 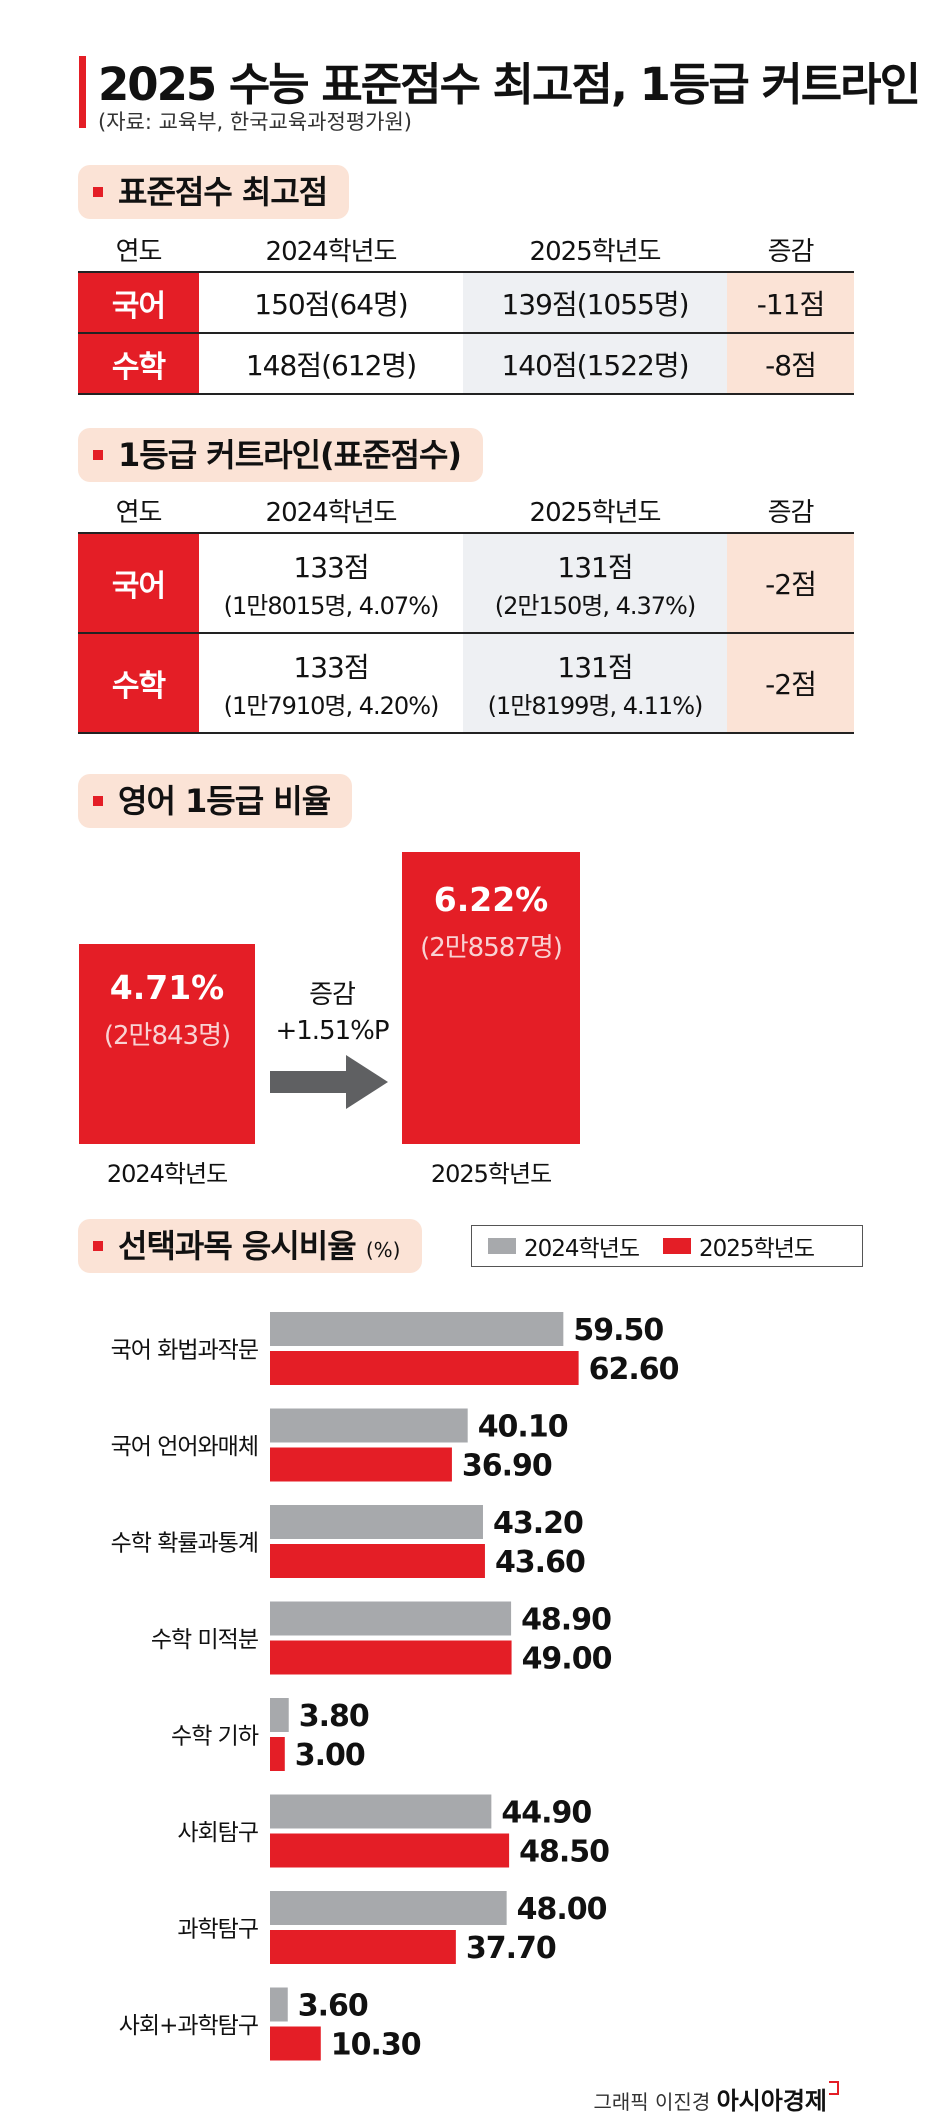 What do you see at coordinates (491, 948) in the screenshot?
I see `english-2025-count: (2만8587명)` at bounding box center [491, 948].